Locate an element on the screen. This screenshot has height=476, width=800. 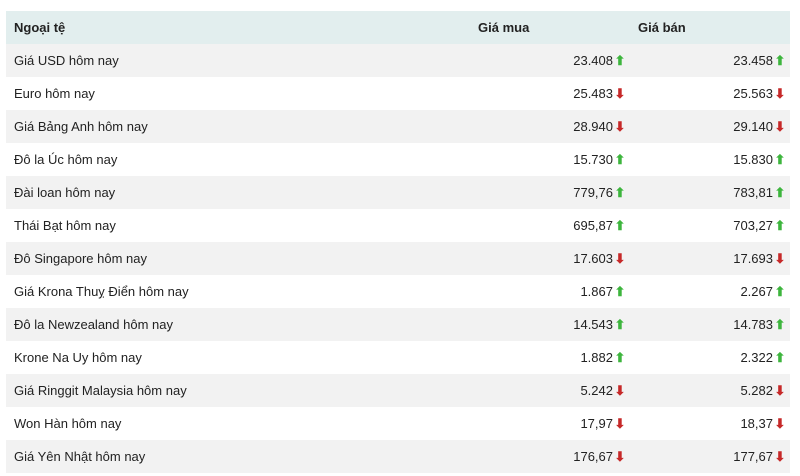
buy-value: 17.603 is located at coordinates (593, 258).